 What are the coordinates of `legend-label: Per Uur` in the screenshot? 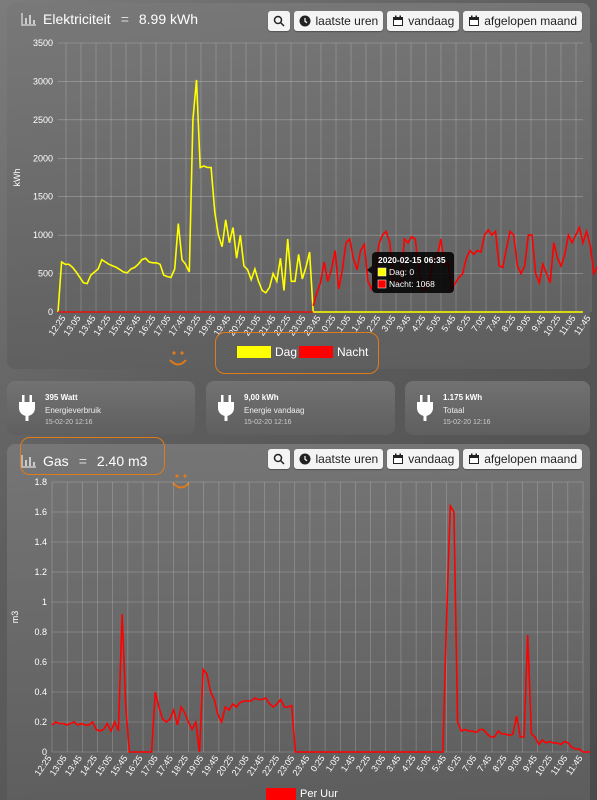 It's located at (319, 794).